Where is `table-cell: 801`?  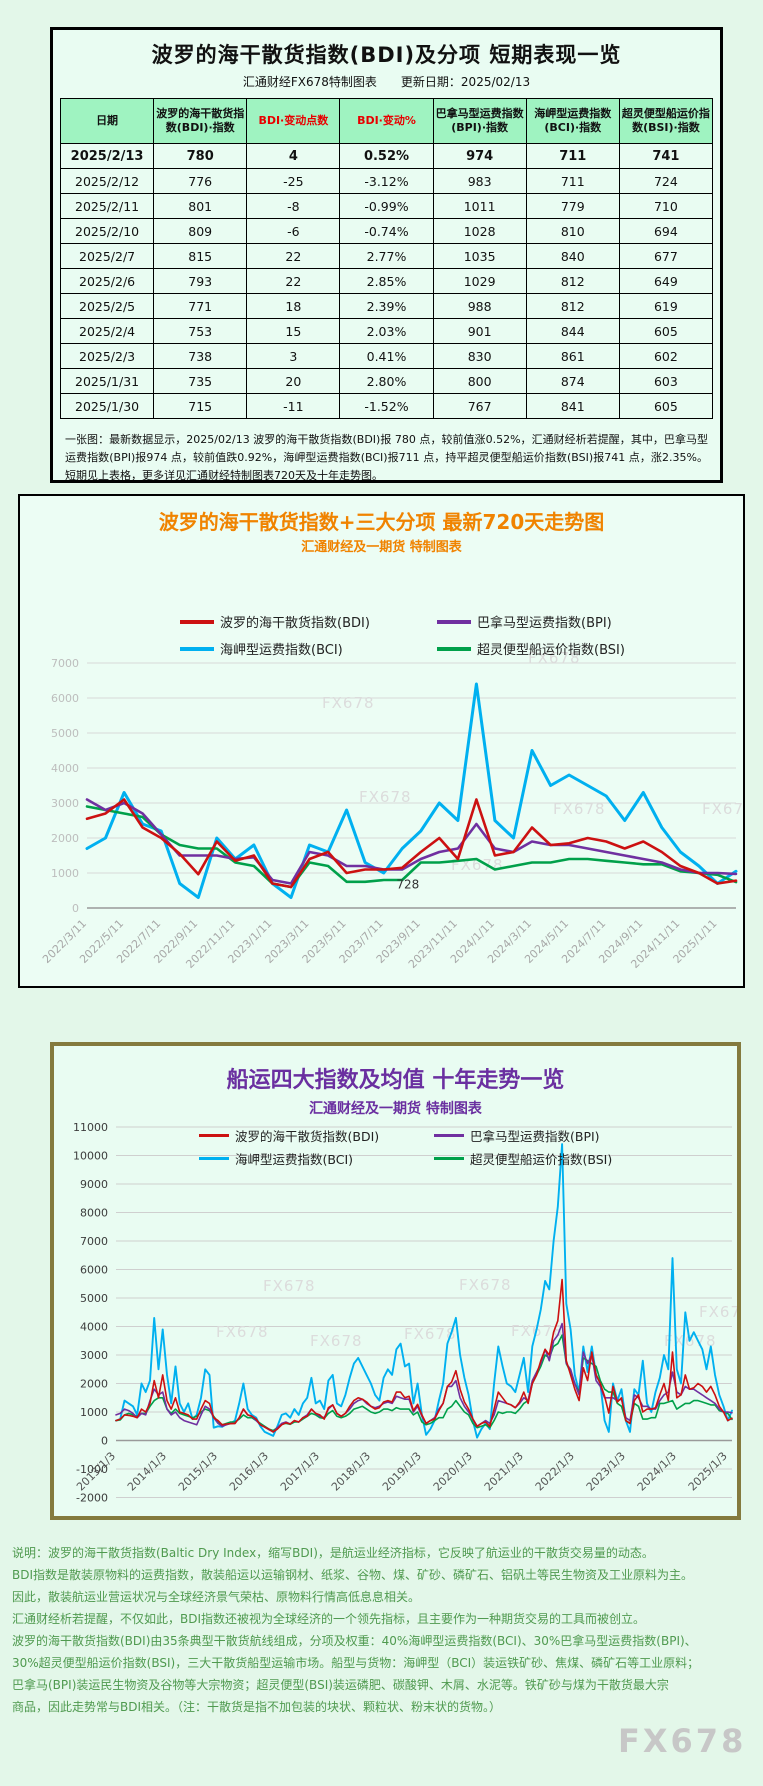 table-cell: 801 is located at coordinates (200, 206).